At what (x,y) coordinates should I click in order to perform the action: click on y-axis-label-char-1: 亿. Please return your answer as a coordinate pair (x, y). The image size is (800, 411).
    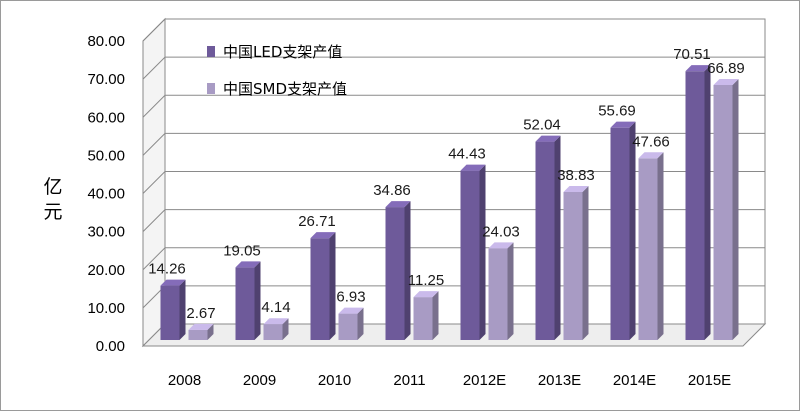
    Looking at the image, I should click on (52, 187).